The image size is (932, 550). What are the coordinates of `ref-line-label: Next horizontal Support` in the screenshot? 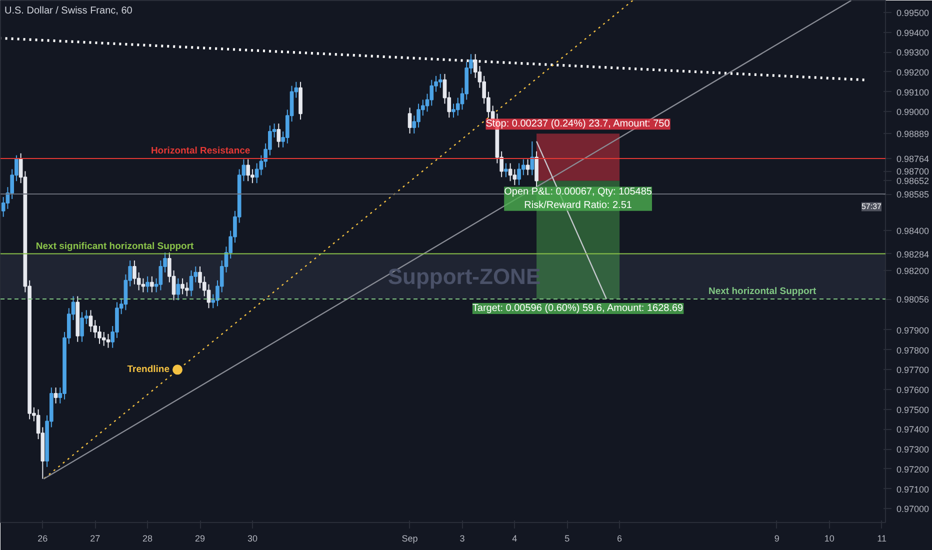 It's located at (762, 292).